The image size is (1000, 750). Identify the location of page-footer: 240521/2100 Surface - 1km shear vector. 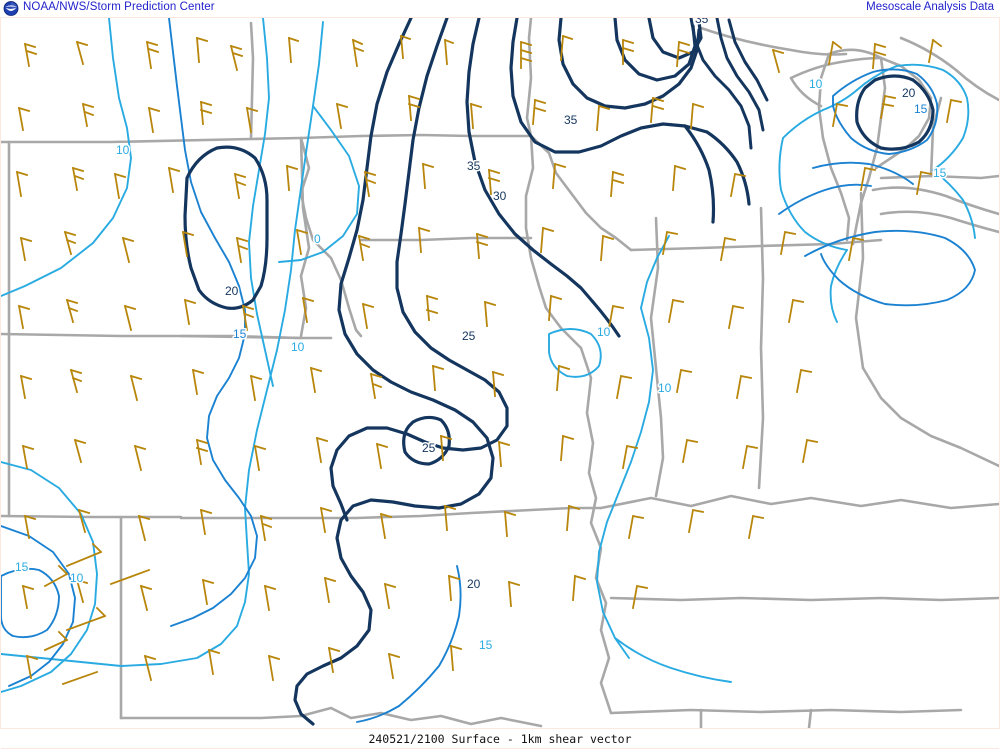
(500, 739).